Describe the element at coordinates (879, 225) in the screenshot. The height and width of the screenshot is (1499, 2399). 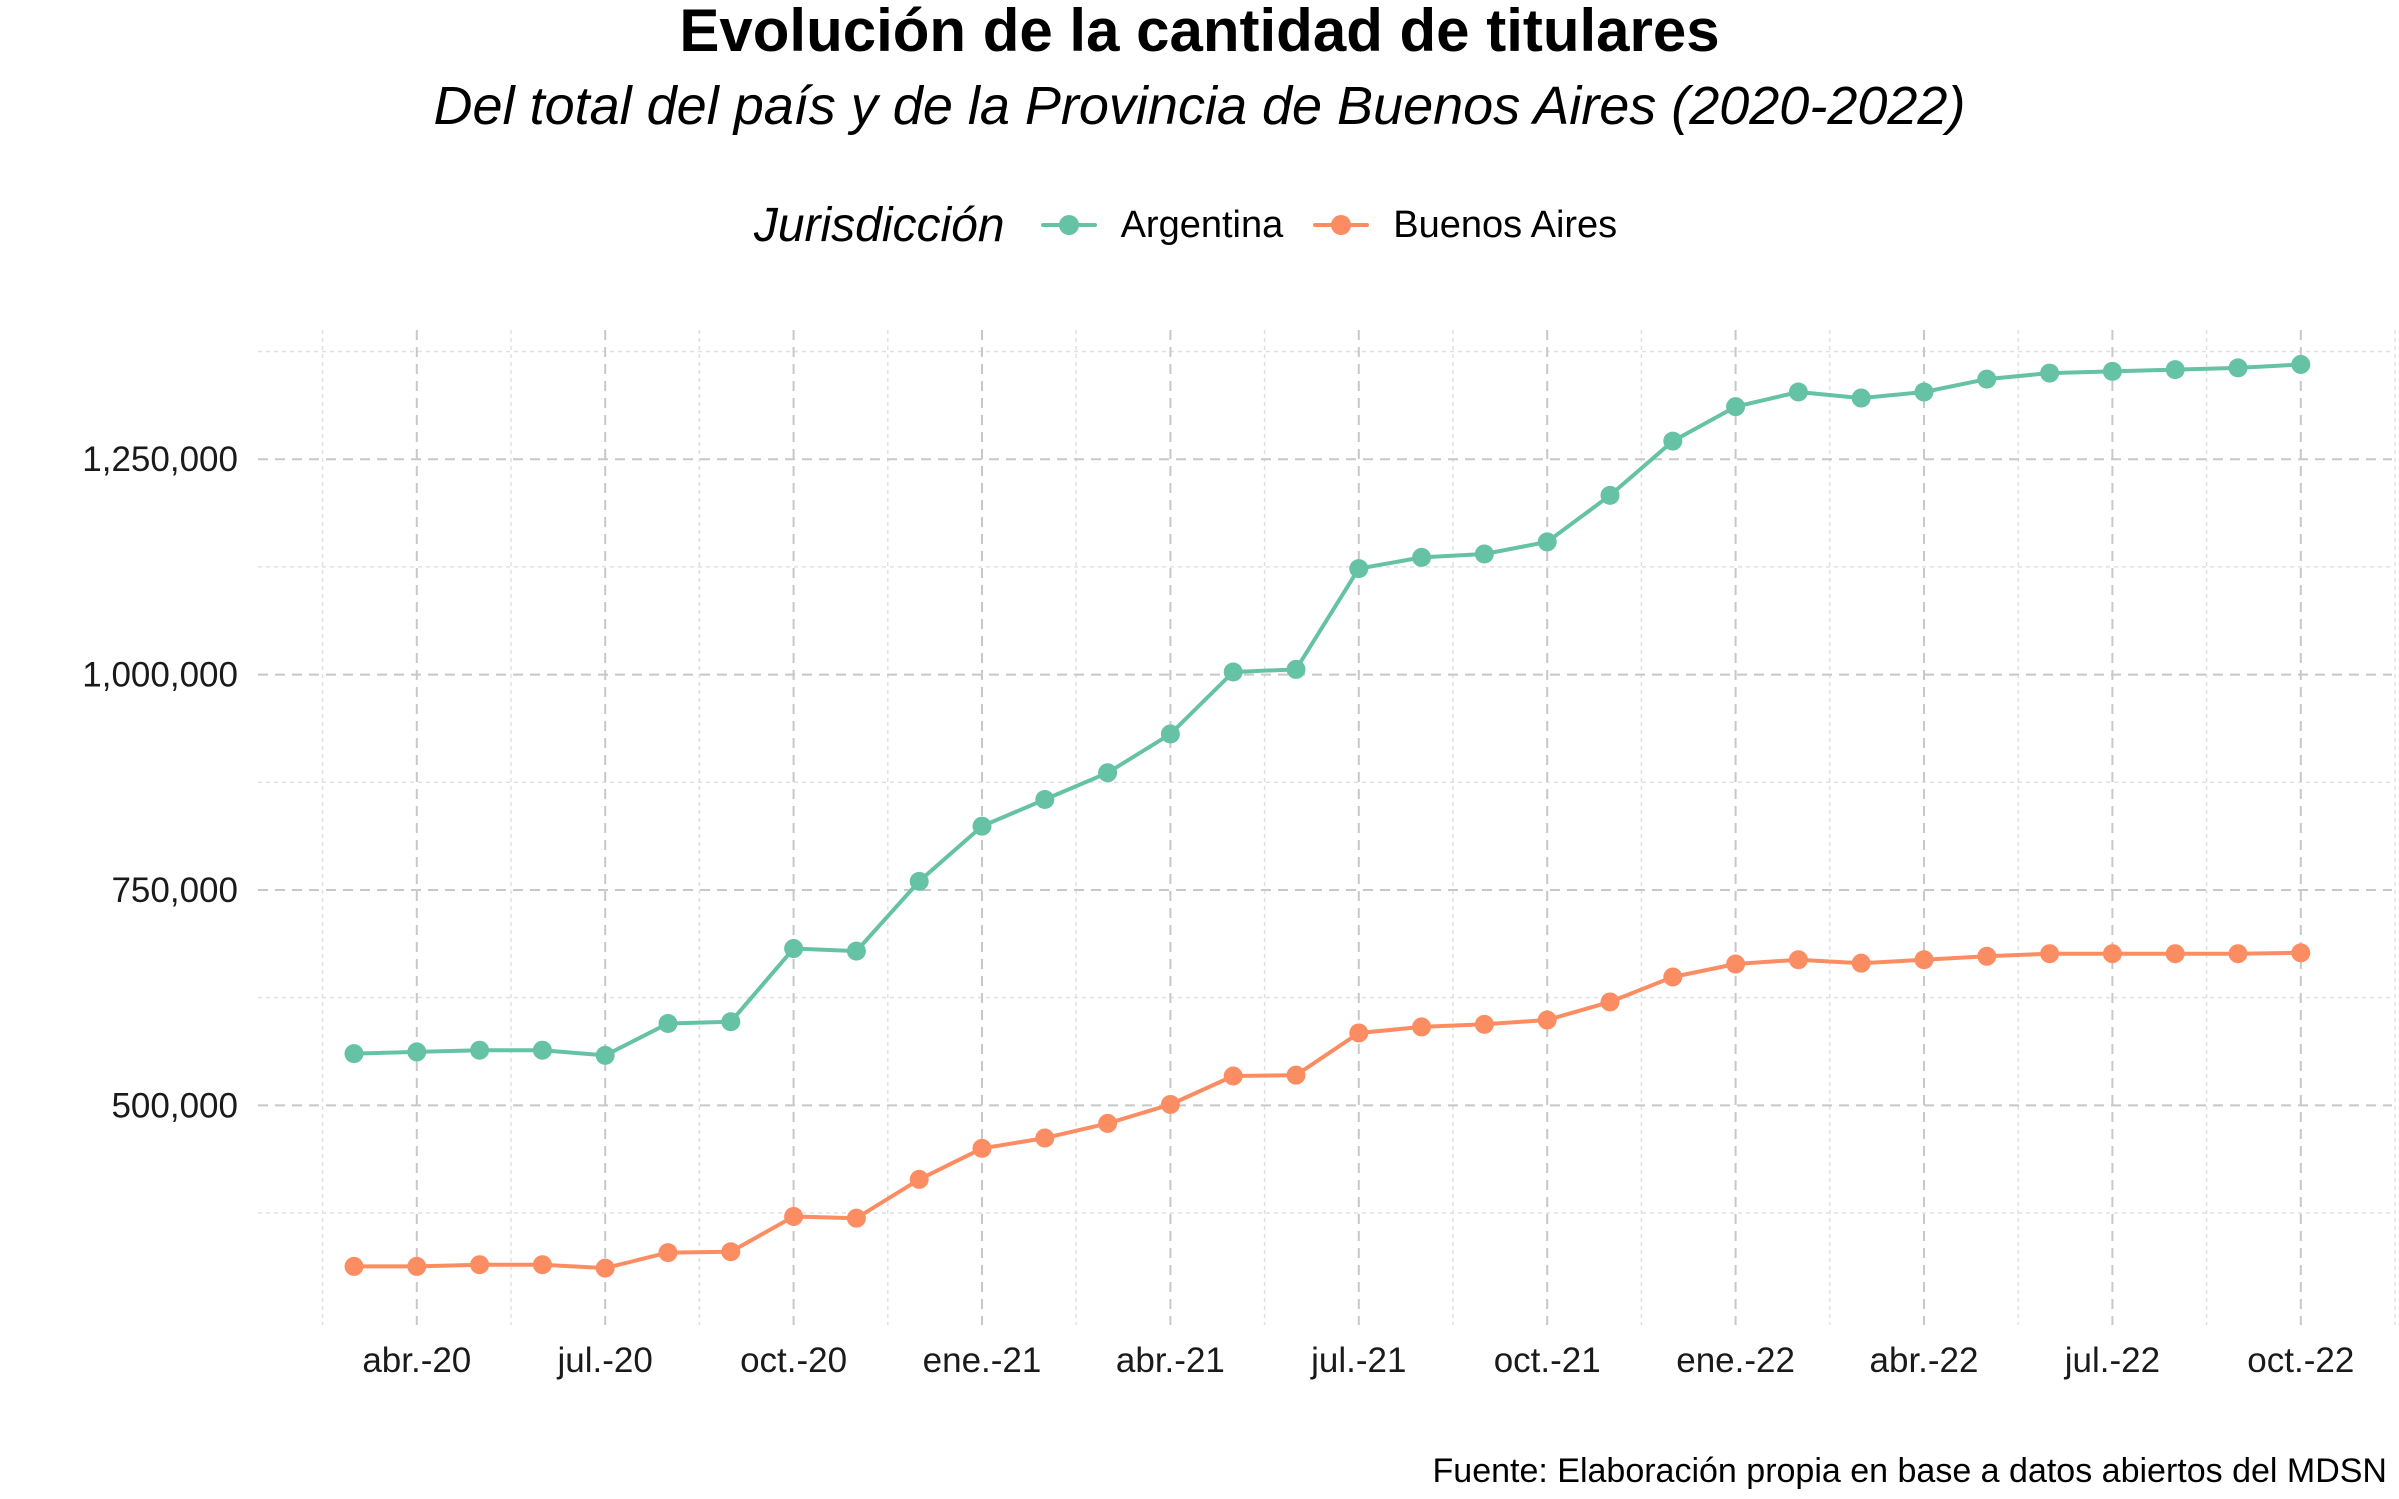
I see `legend-title: Jurisdicción` at that location.